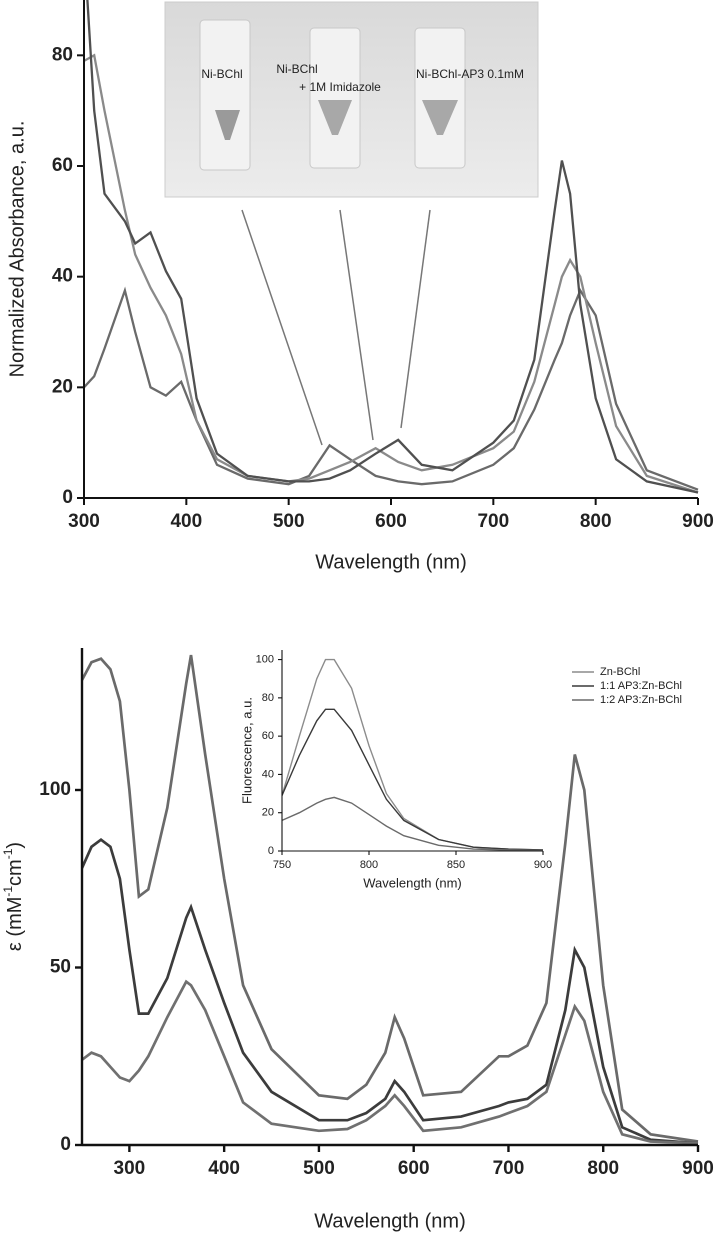 This screenshot has height=1235, width=719. Describe the element at coordinates (336, 327) in the screenshot. I see `pointer-lines` at that location.